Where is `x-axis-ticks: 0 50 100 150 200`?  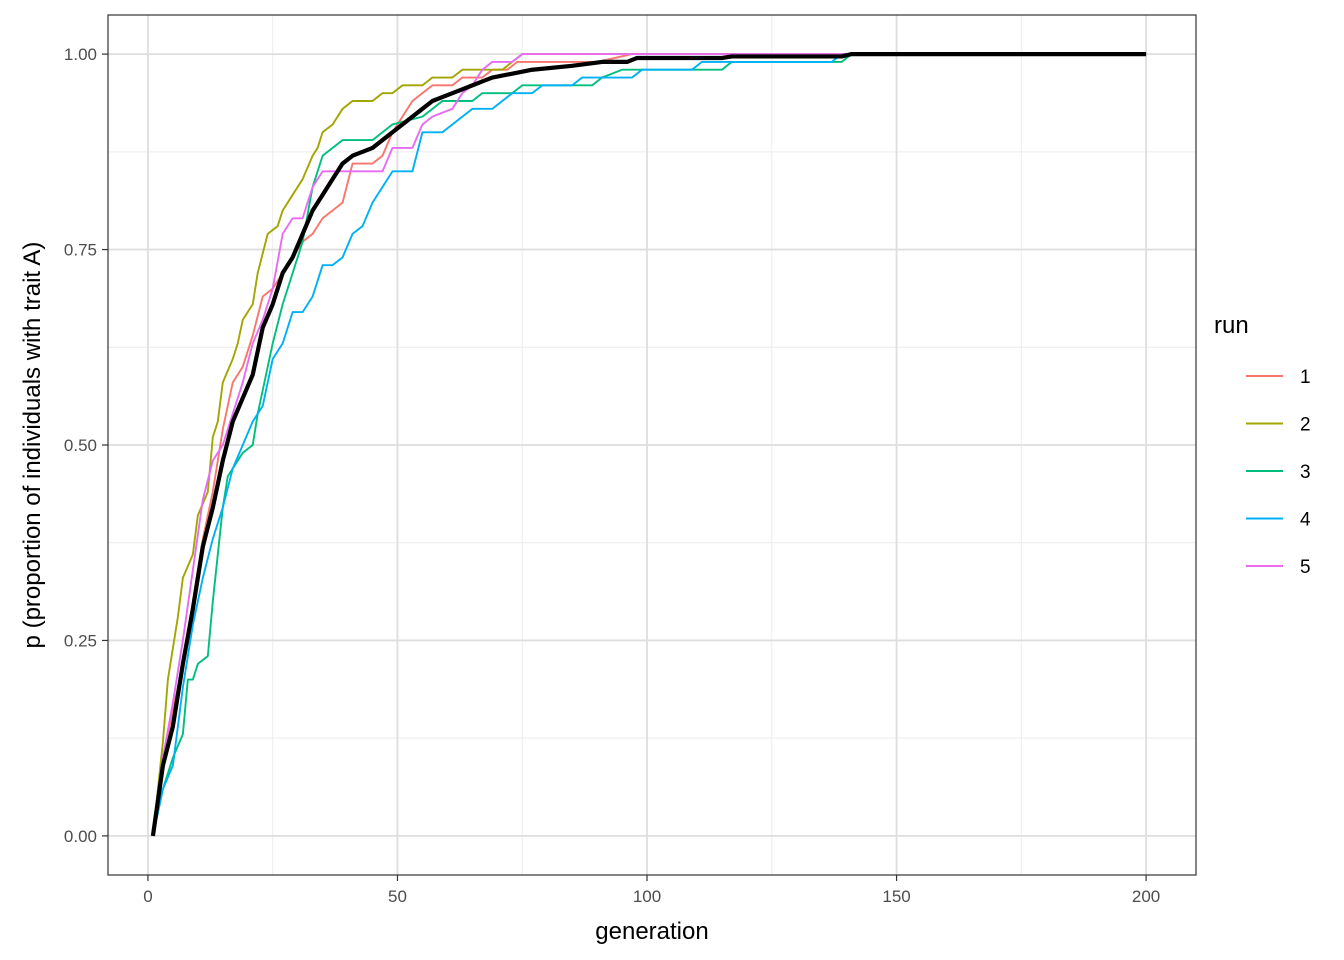 x-axis-ticks: 0 50 100 150 200 is located at coordinates (651, 890).